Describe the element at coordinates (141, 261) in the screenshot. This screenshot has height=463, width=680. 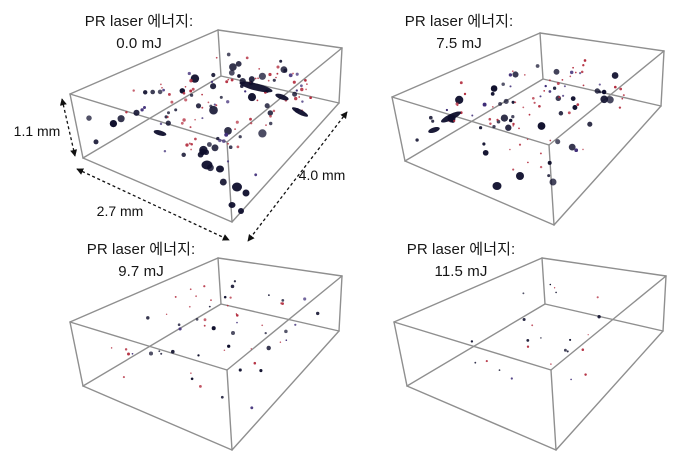
I see `panel-label-energy-2: PR laser 에너지: 9.7 mJ` at that location.